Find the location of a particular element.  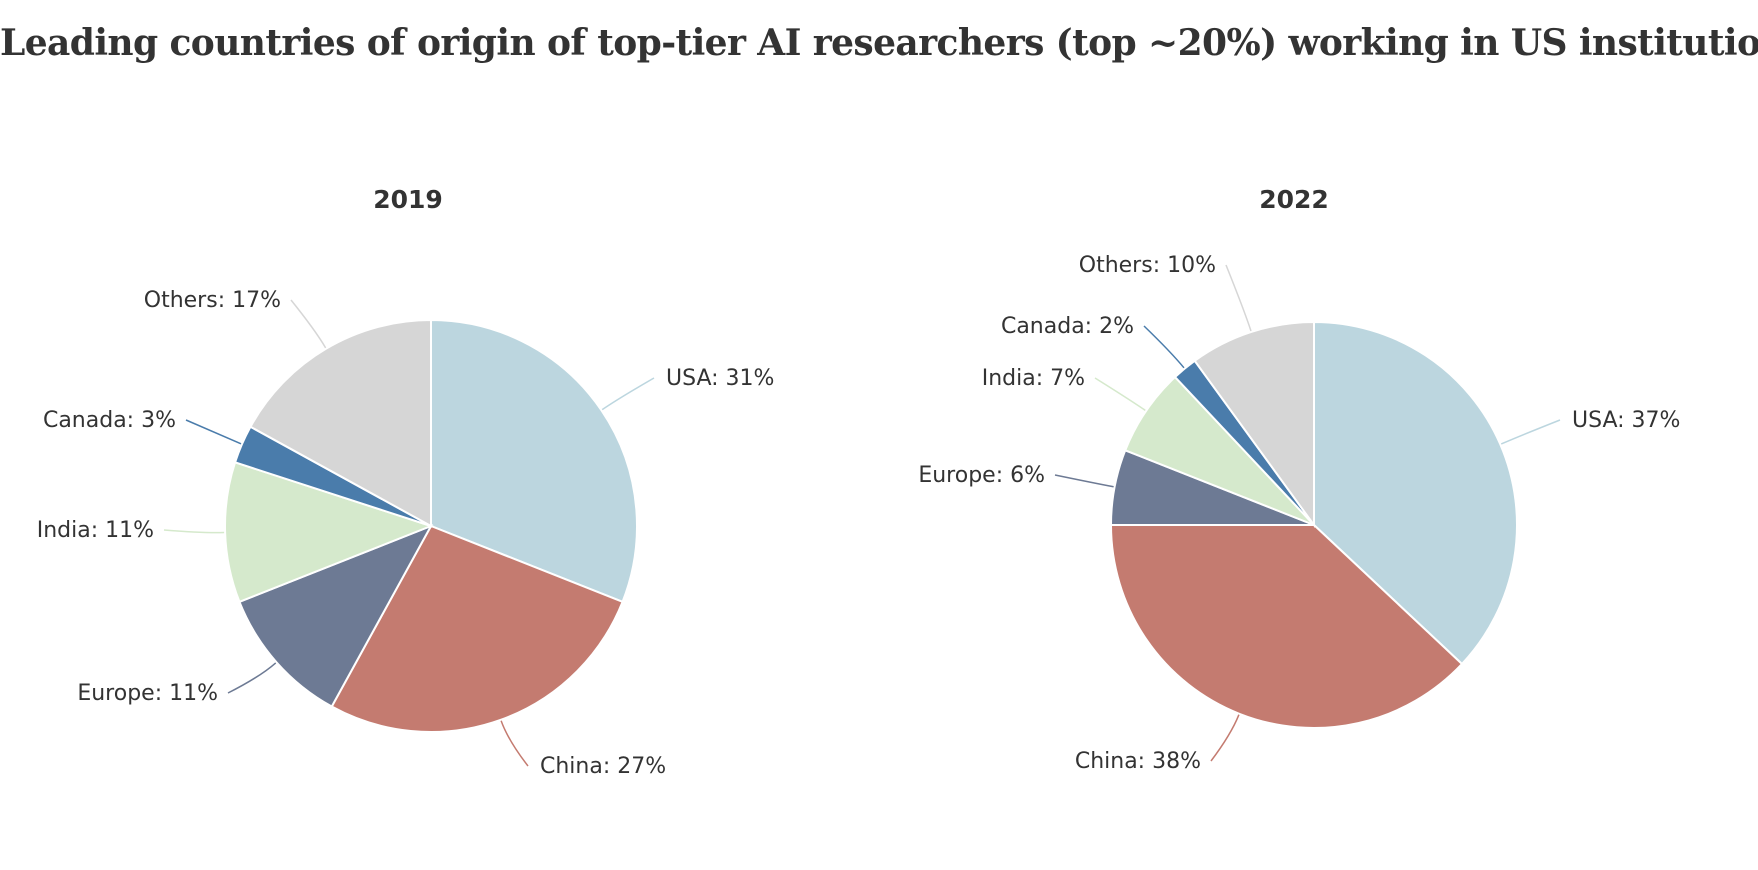

slice-label-usa: USA: 31% is located at coordinates (720, 378).